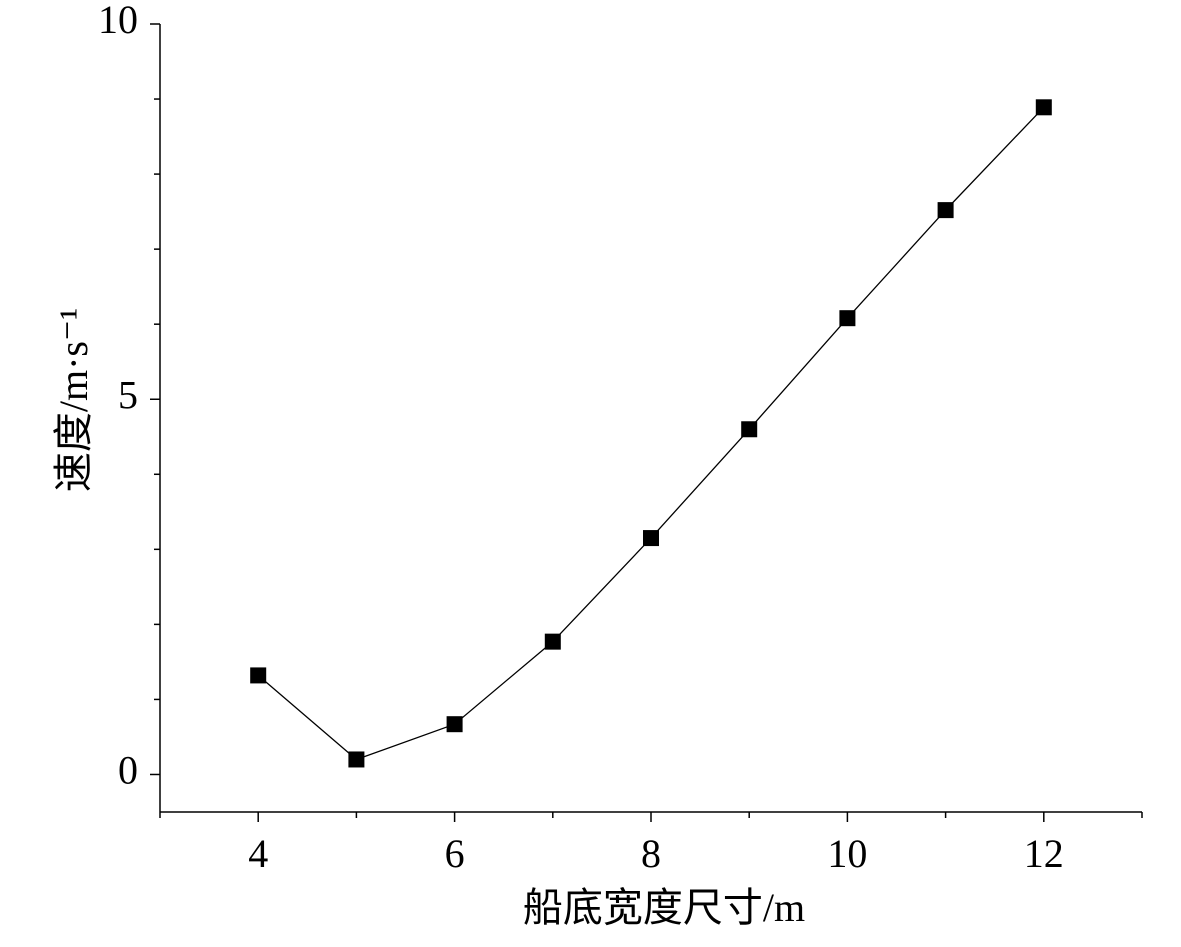 The height and width of the screenshot is (947, 1181). Describe the element at coordinates (73, 400) in the screenshot. I see `y-axis-label: 速度/m·s⁻¹` at that location.